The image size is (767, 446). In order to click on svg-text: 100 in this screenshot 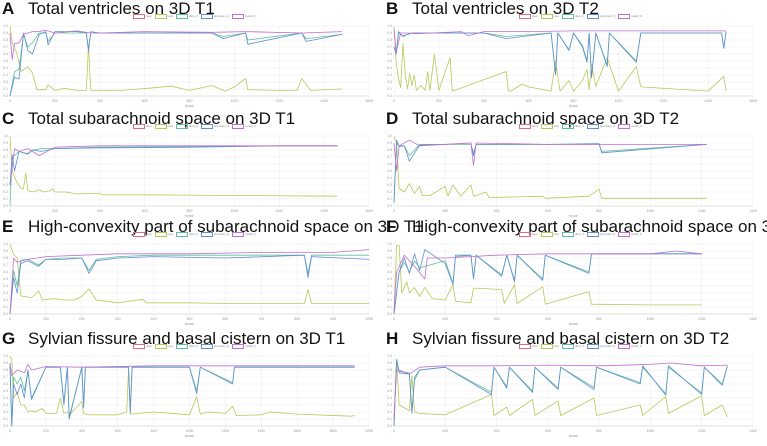, I will do `click(46, 319)`.